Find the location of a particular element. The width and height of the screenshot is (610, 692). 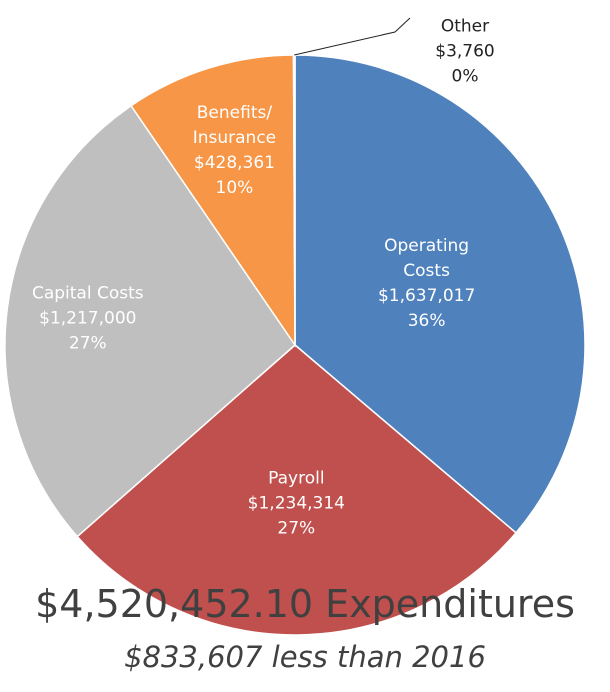

slice-percent: 36% is located at coordinates (426, 321).